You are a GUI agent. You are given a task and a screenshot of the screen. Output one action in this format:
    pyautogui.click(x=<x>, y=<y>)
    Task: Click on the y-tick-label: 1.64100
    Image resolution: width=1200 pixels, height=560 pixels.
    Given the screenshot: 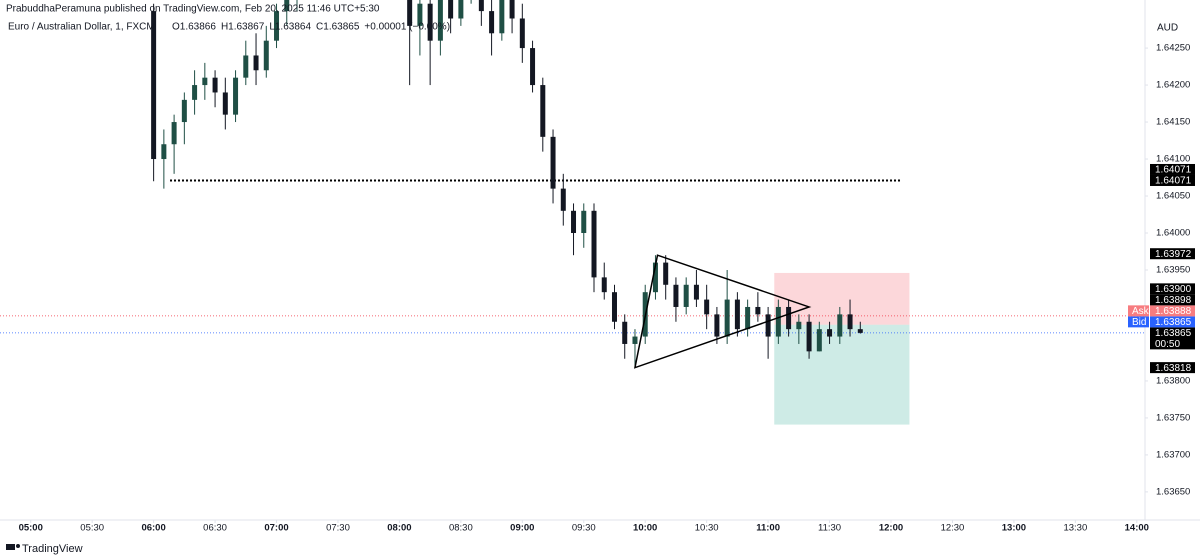 What is the action you would take?
    pyautogui.click(x=1173, y=159)
    